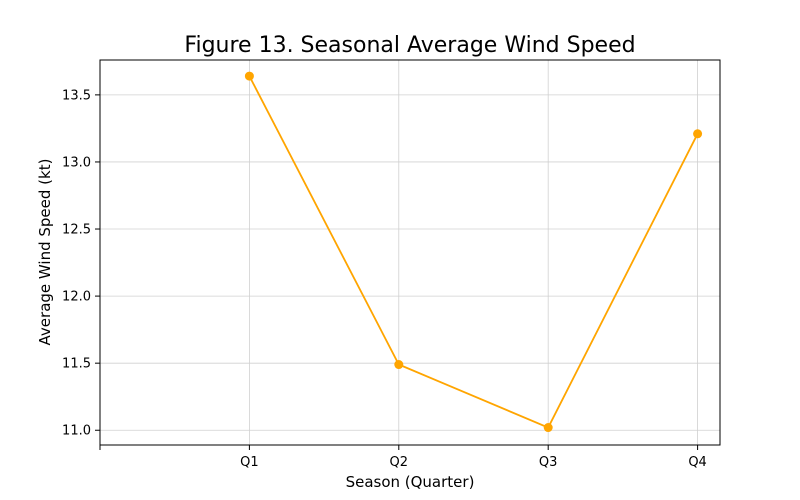  What do you see at coordinates (697, 462) in the screenshot?
I see `x-tick-label: Q4` at bounding box center [697, 462].